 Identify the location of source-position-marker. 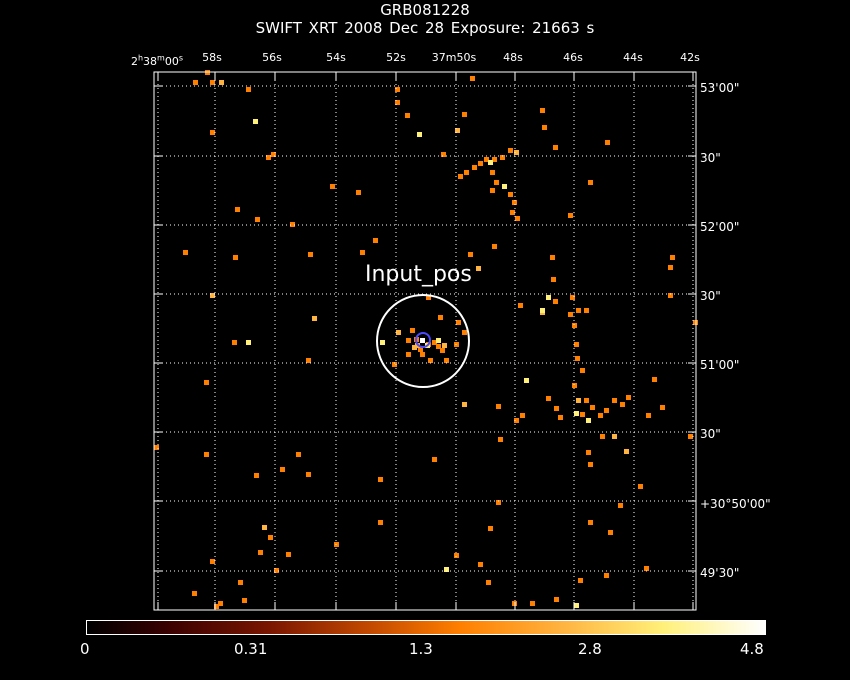
(423, 340).